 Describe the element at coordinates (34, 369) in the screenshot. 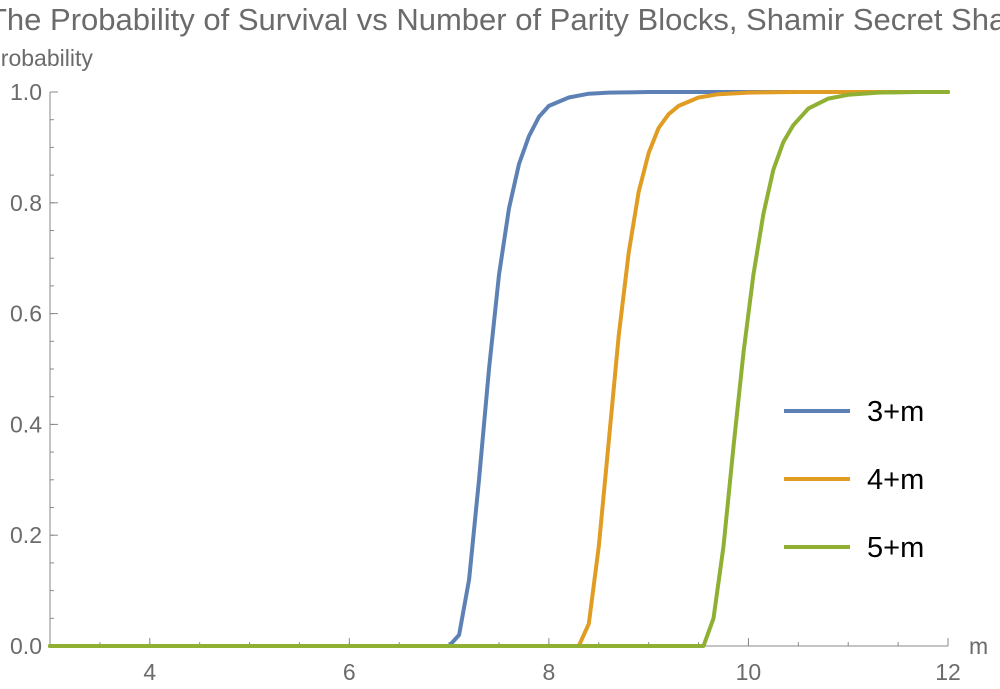

I see `y-ticks: 0.0 0.2 0.4 0.6 0.8 1.0` at that location.